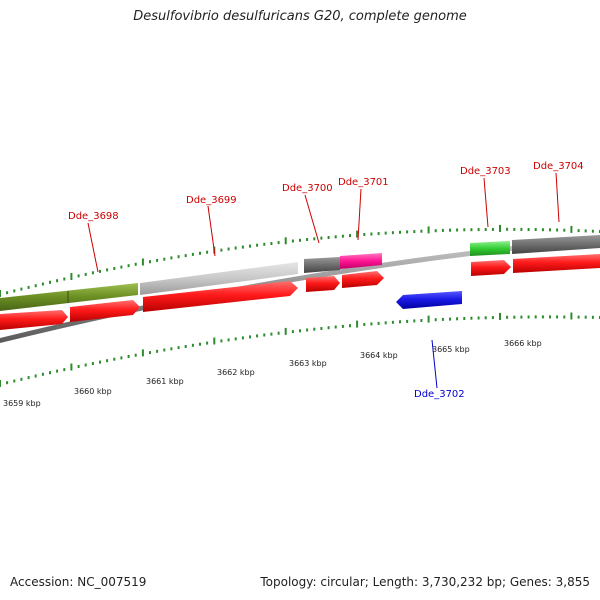 The height and width of the screenshot is (600, 600). Describe the element at coordinates (236, 372) in the screenshot. I see `scale-label: 3662 kbp` at that location.